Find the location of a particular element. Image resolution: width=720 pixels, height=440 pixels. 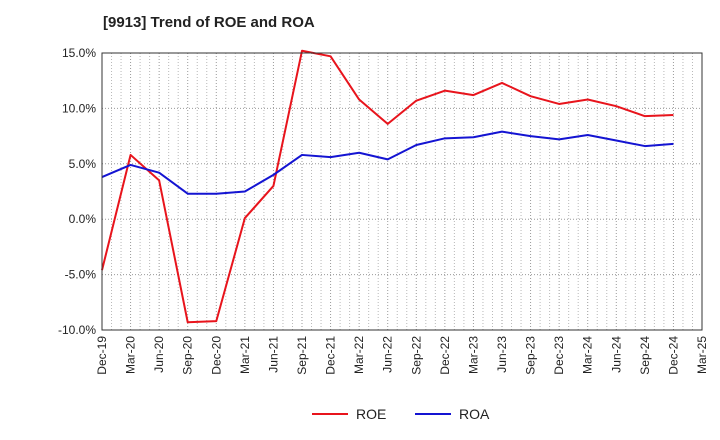

x-tick-label: Dec-19 is located at coordinates (102, 355).